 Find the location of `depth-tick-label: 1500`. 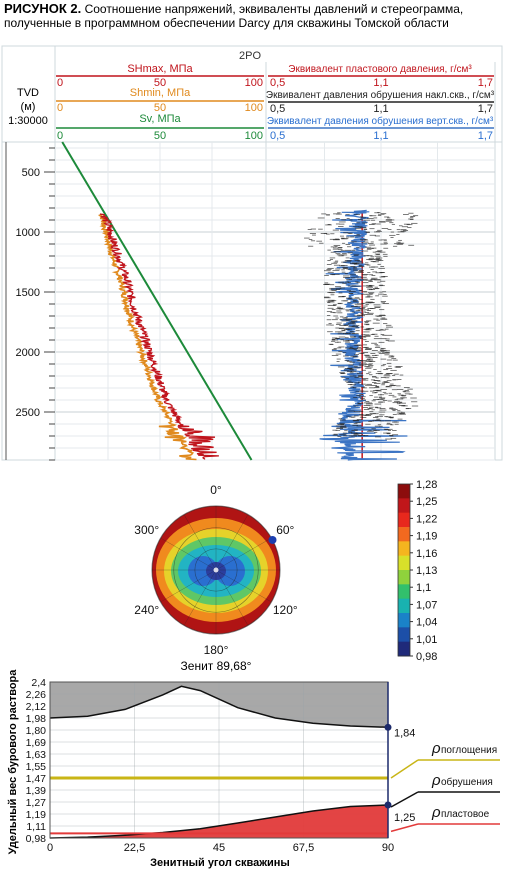

depth-tick-label: 1500 is located at coordinates (28, 293).